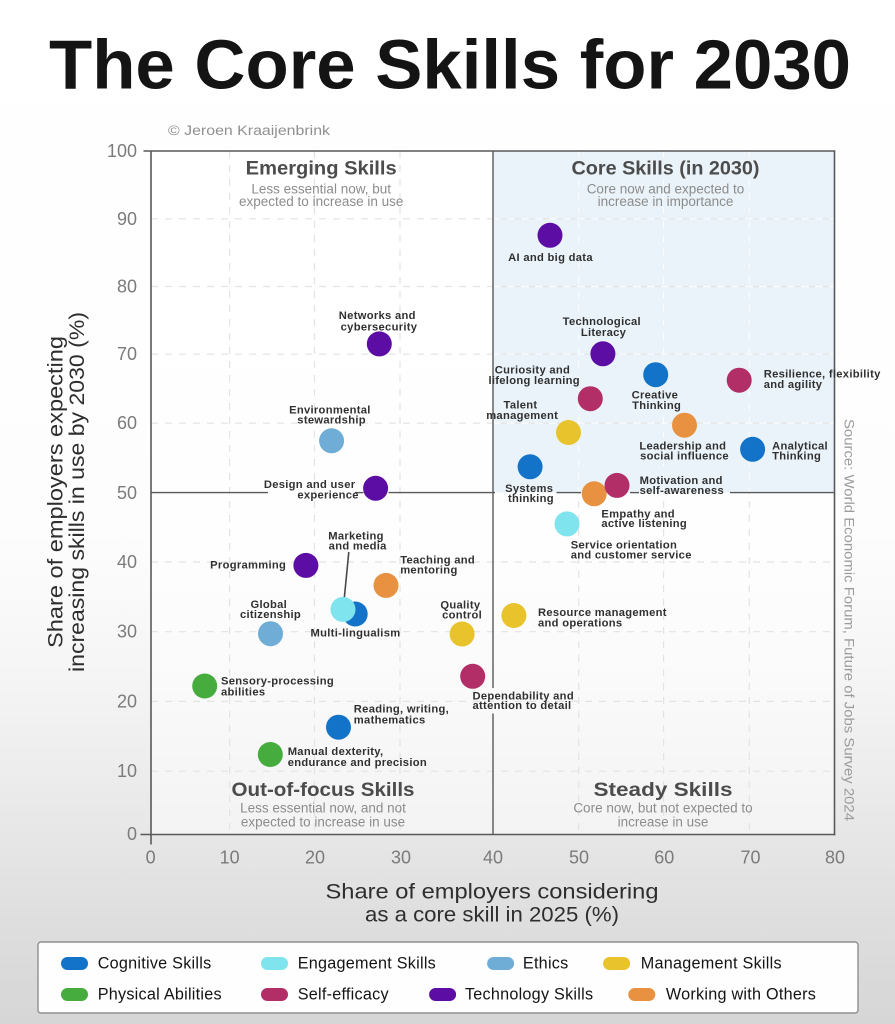 The width and height of the screenshot is (895, 1024). What do you see at coordinates (249, 130) in the screenshot?
I see `svg-text: © Jeroen Kraaijenbrink` at bounding box center [249, 130].